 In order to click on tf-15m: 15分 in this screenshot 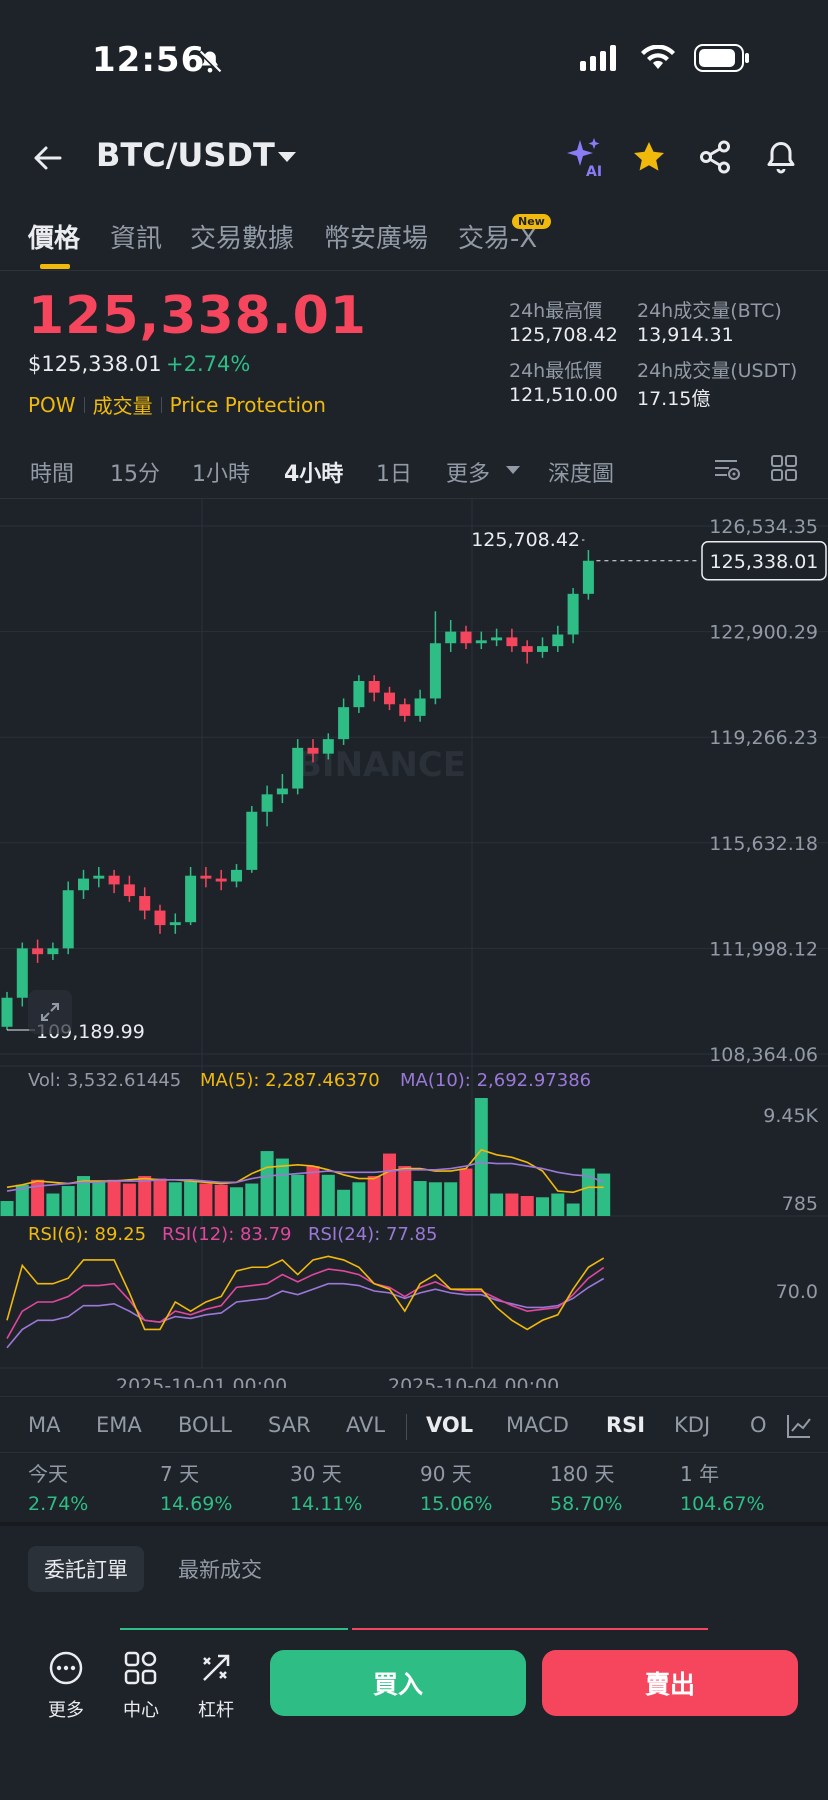, I will do `click(135, 474)`.